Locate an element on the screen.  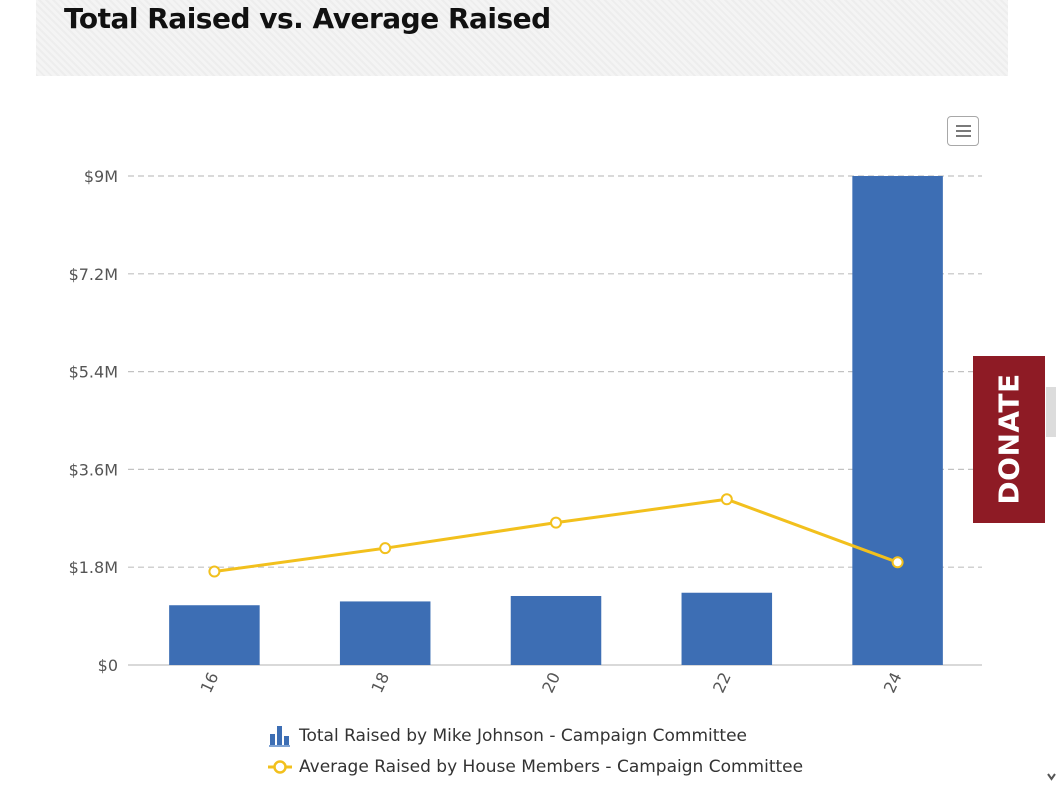
x-tick-label: 16 is located at coordinates (210, 682).